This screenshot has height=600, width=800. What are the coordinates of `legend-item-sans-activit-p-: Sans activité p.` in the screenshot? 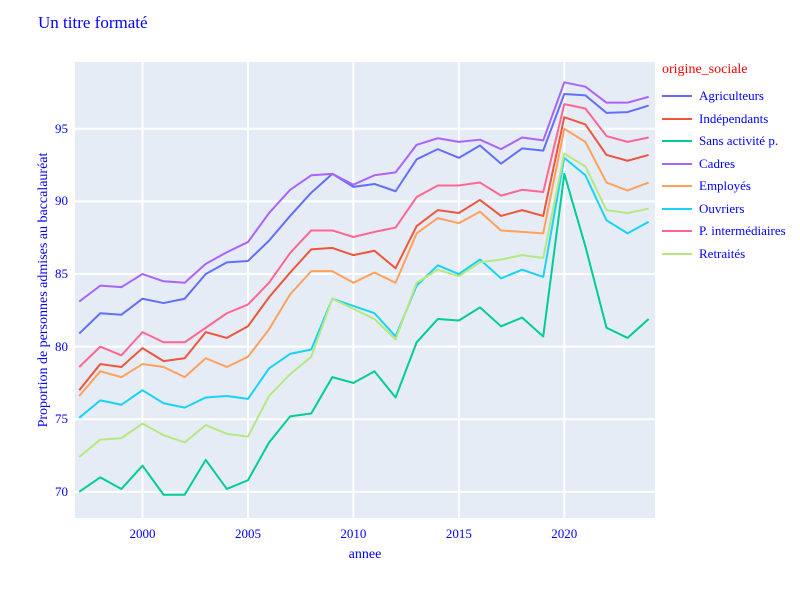 It's located at (729, 141).